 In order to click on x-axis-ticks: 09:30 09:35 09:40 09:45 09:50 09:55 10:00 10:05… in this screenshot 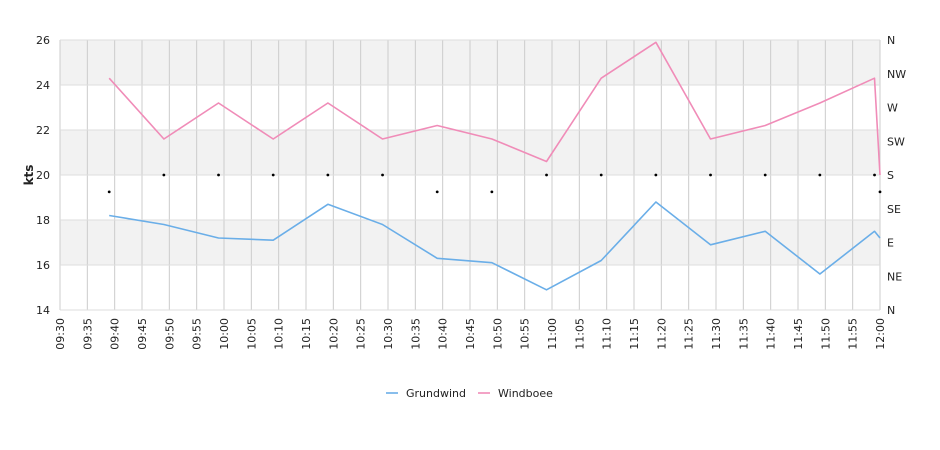, I will do `click(470, 334)`.